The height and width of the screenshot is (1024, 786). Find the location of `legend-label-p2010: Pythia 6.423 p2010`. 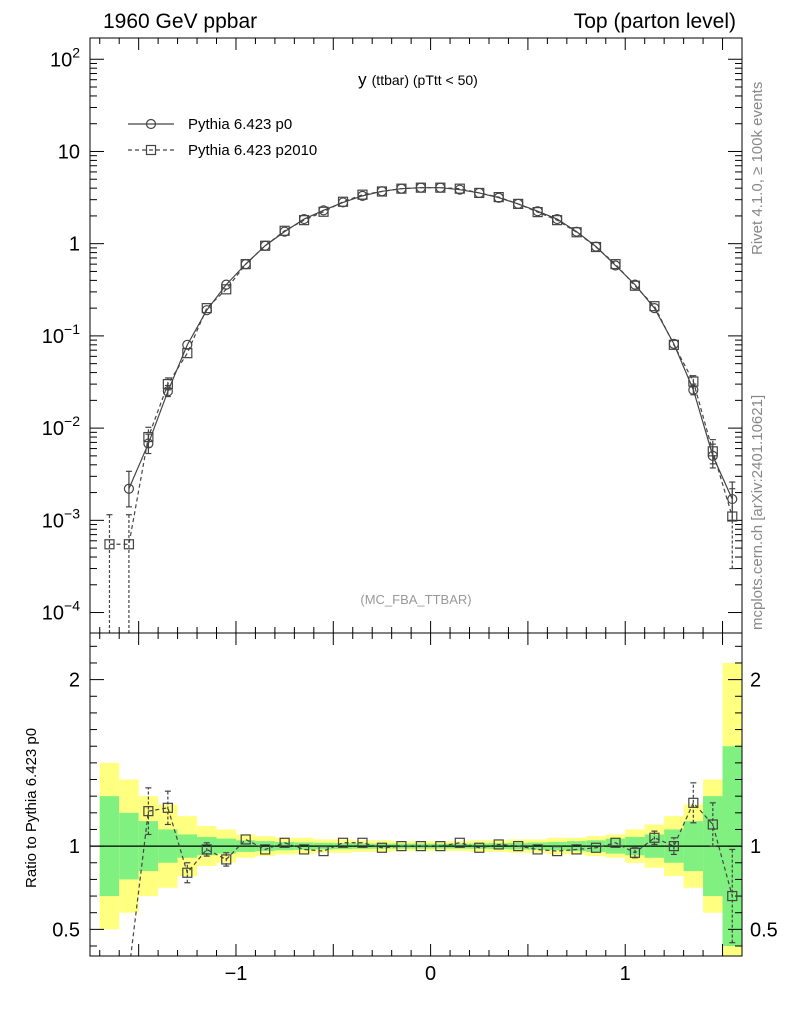

legend-label-p2010: Pythia 6.423 p2010 is located at coordinates (252, 150).